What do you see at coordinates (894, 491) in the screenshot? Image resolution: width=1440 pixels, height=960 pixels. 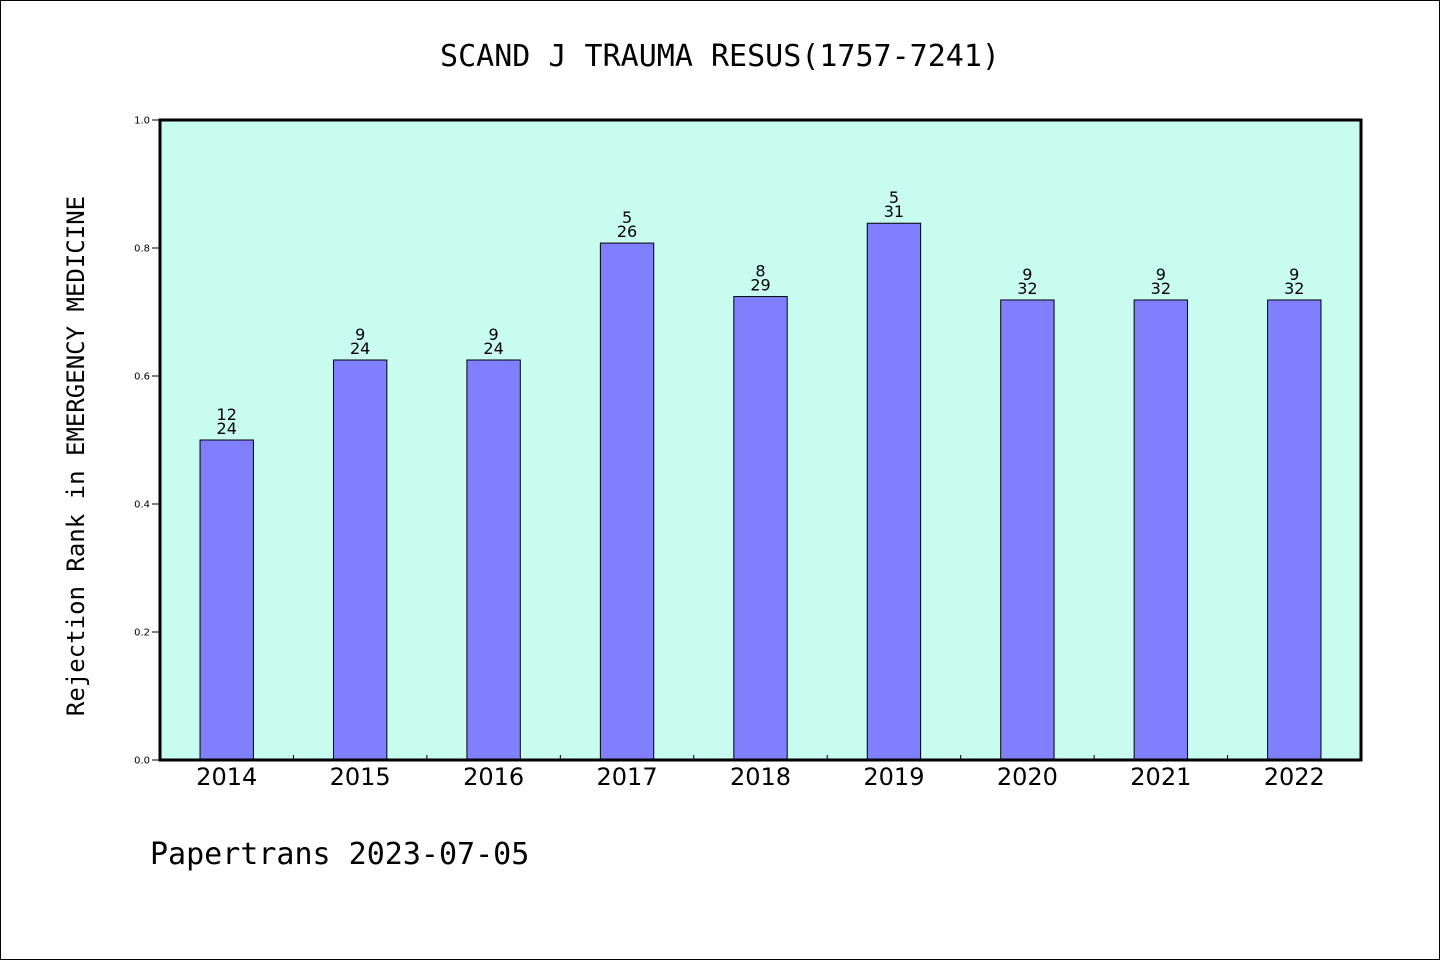 I see `bar-2019` at bounding box center [894, 491].